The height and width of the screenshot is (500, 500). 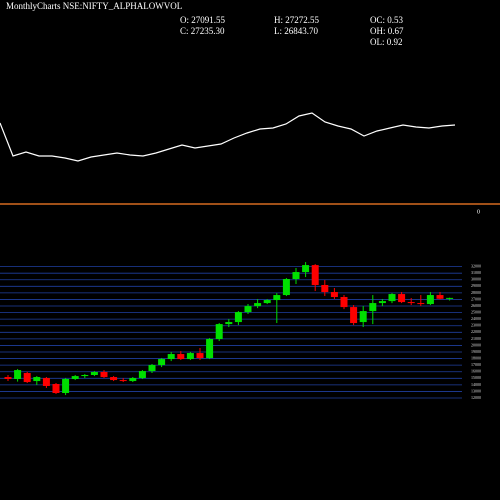 What do you see at coordinates (476, 298) in the screenshot?
I see `y-tick-label: 27000` at bounding box center [476, 298].